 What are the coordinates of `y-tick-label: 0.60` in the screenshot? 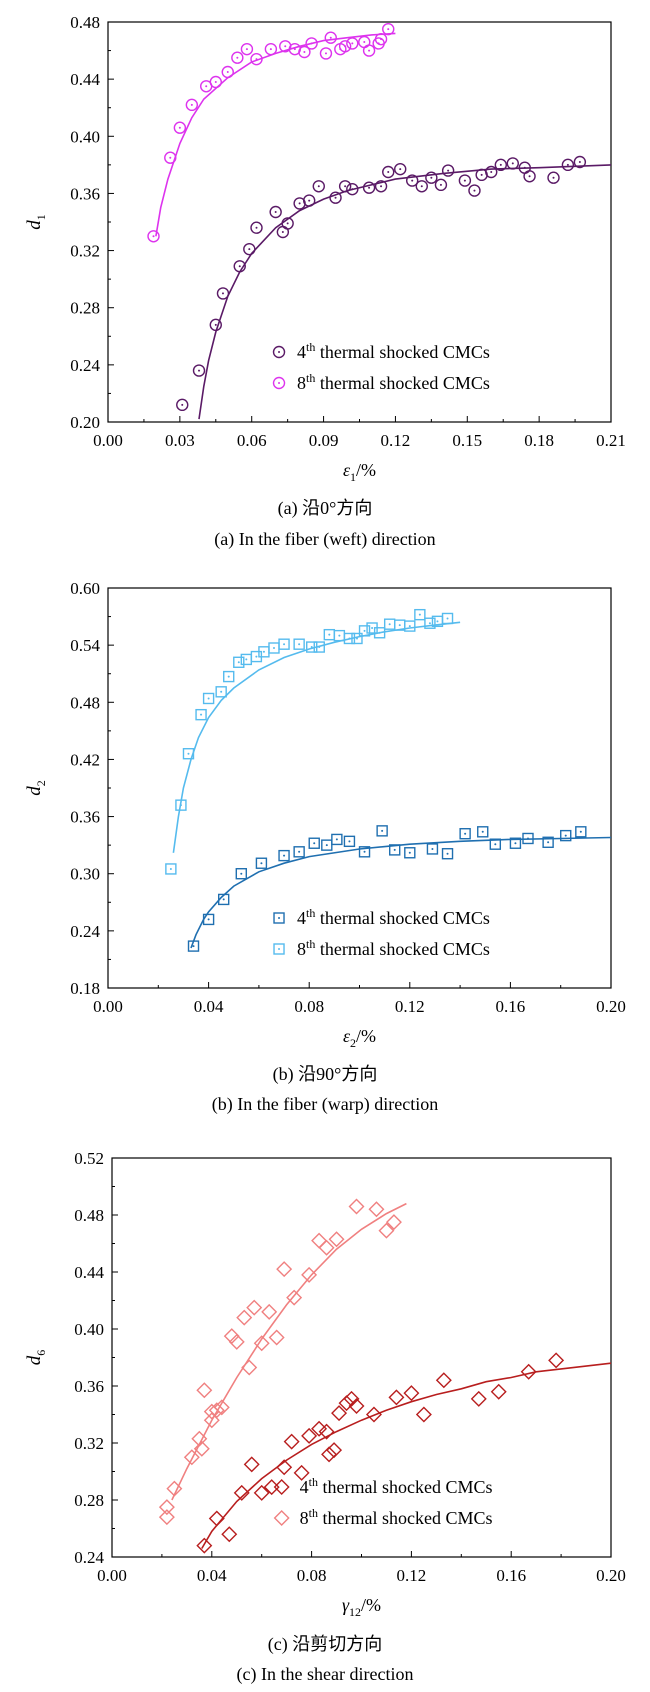 It's located at (85, 588).